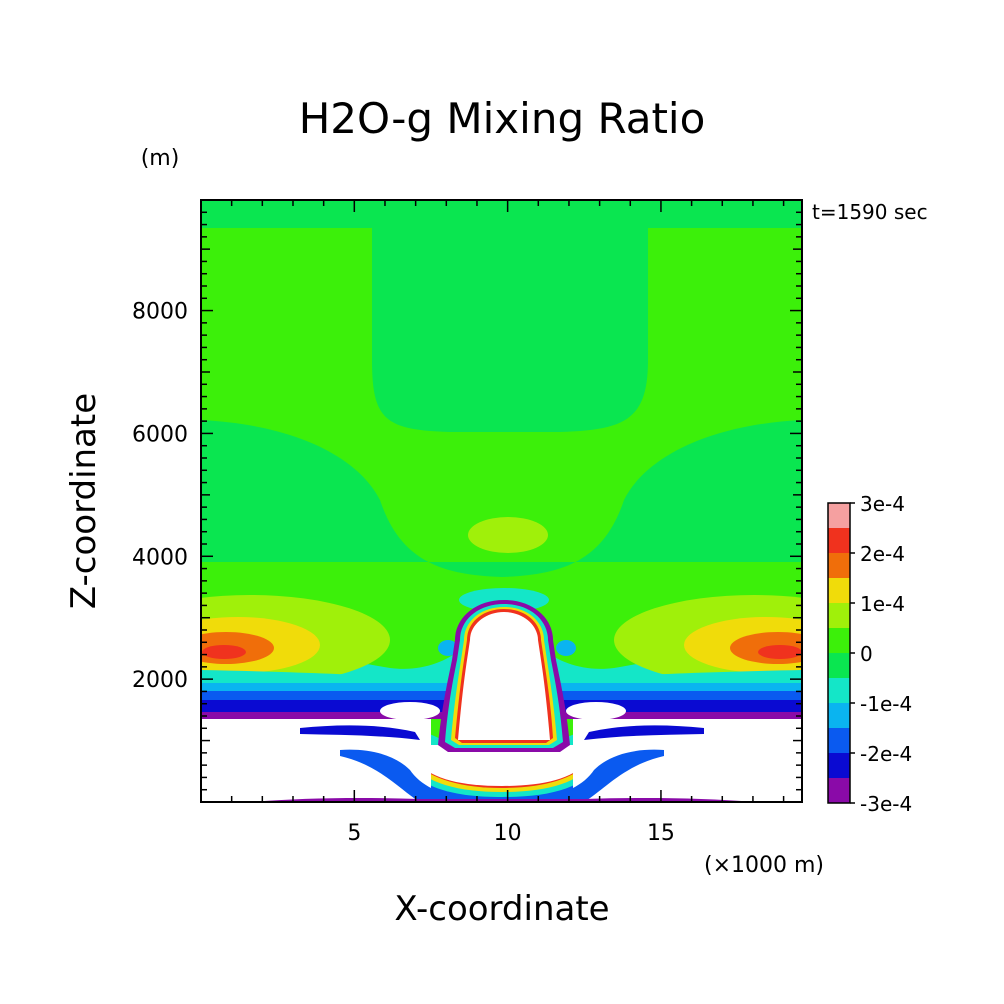 This screenshot has height=1004, width=1004. Describe the element at coordinates (405, 775) in the screenshot. I see `contour-left-lower-swoop` at that location.